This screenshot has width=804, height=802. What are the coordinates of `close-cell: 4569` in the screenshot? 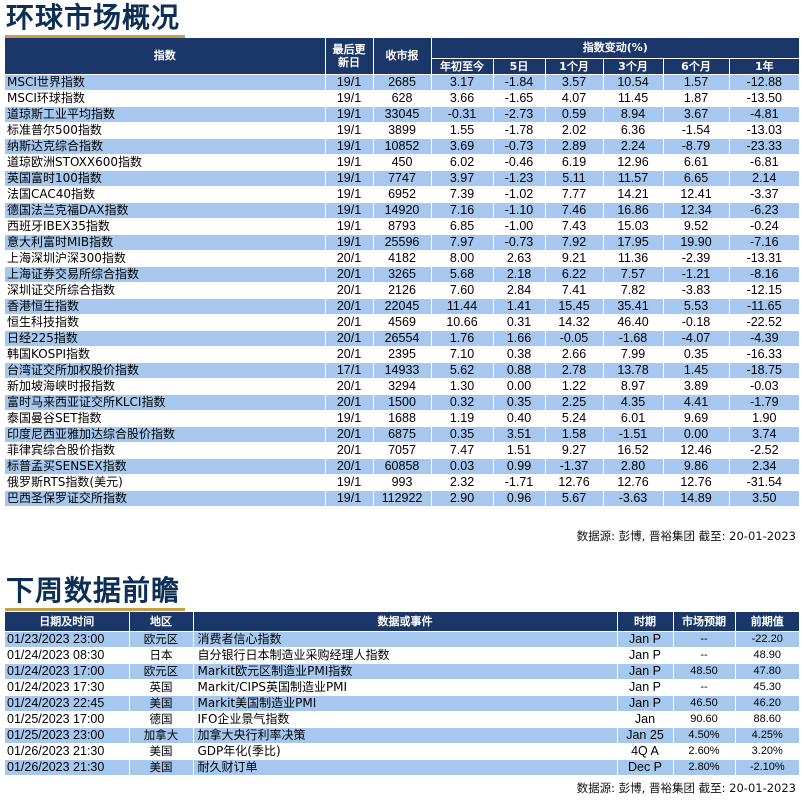 It's located at (402, 322).